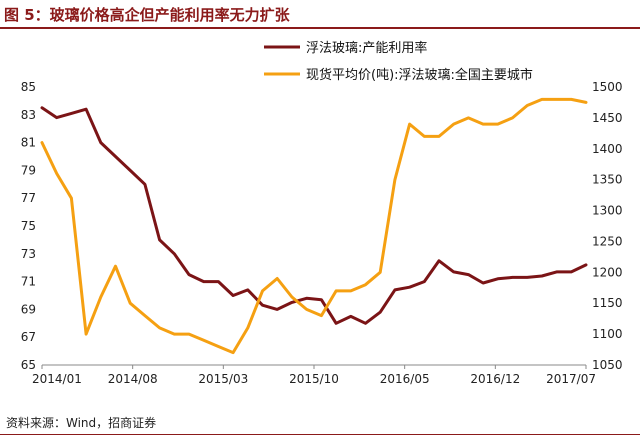 Image resolution: width=640 pixels, height=439 pixels. Describe the element at coordinates (607, 211) in the screenshot. I see `y-right-tick-label: 1300` at that location.